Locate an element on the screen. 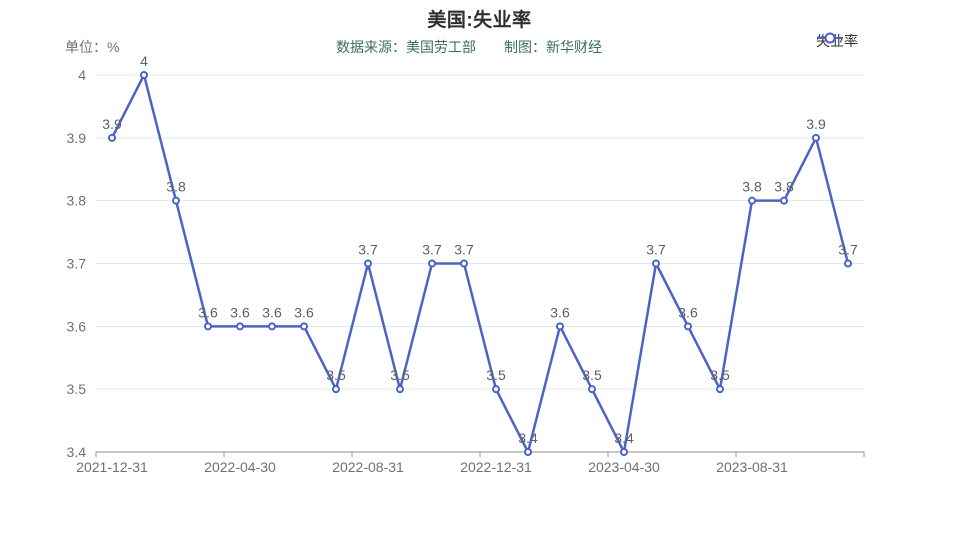 The width and height of the screenshot is (959, 540). y-axis-tick-label: 3.6 is located at coordinates (77, 326).